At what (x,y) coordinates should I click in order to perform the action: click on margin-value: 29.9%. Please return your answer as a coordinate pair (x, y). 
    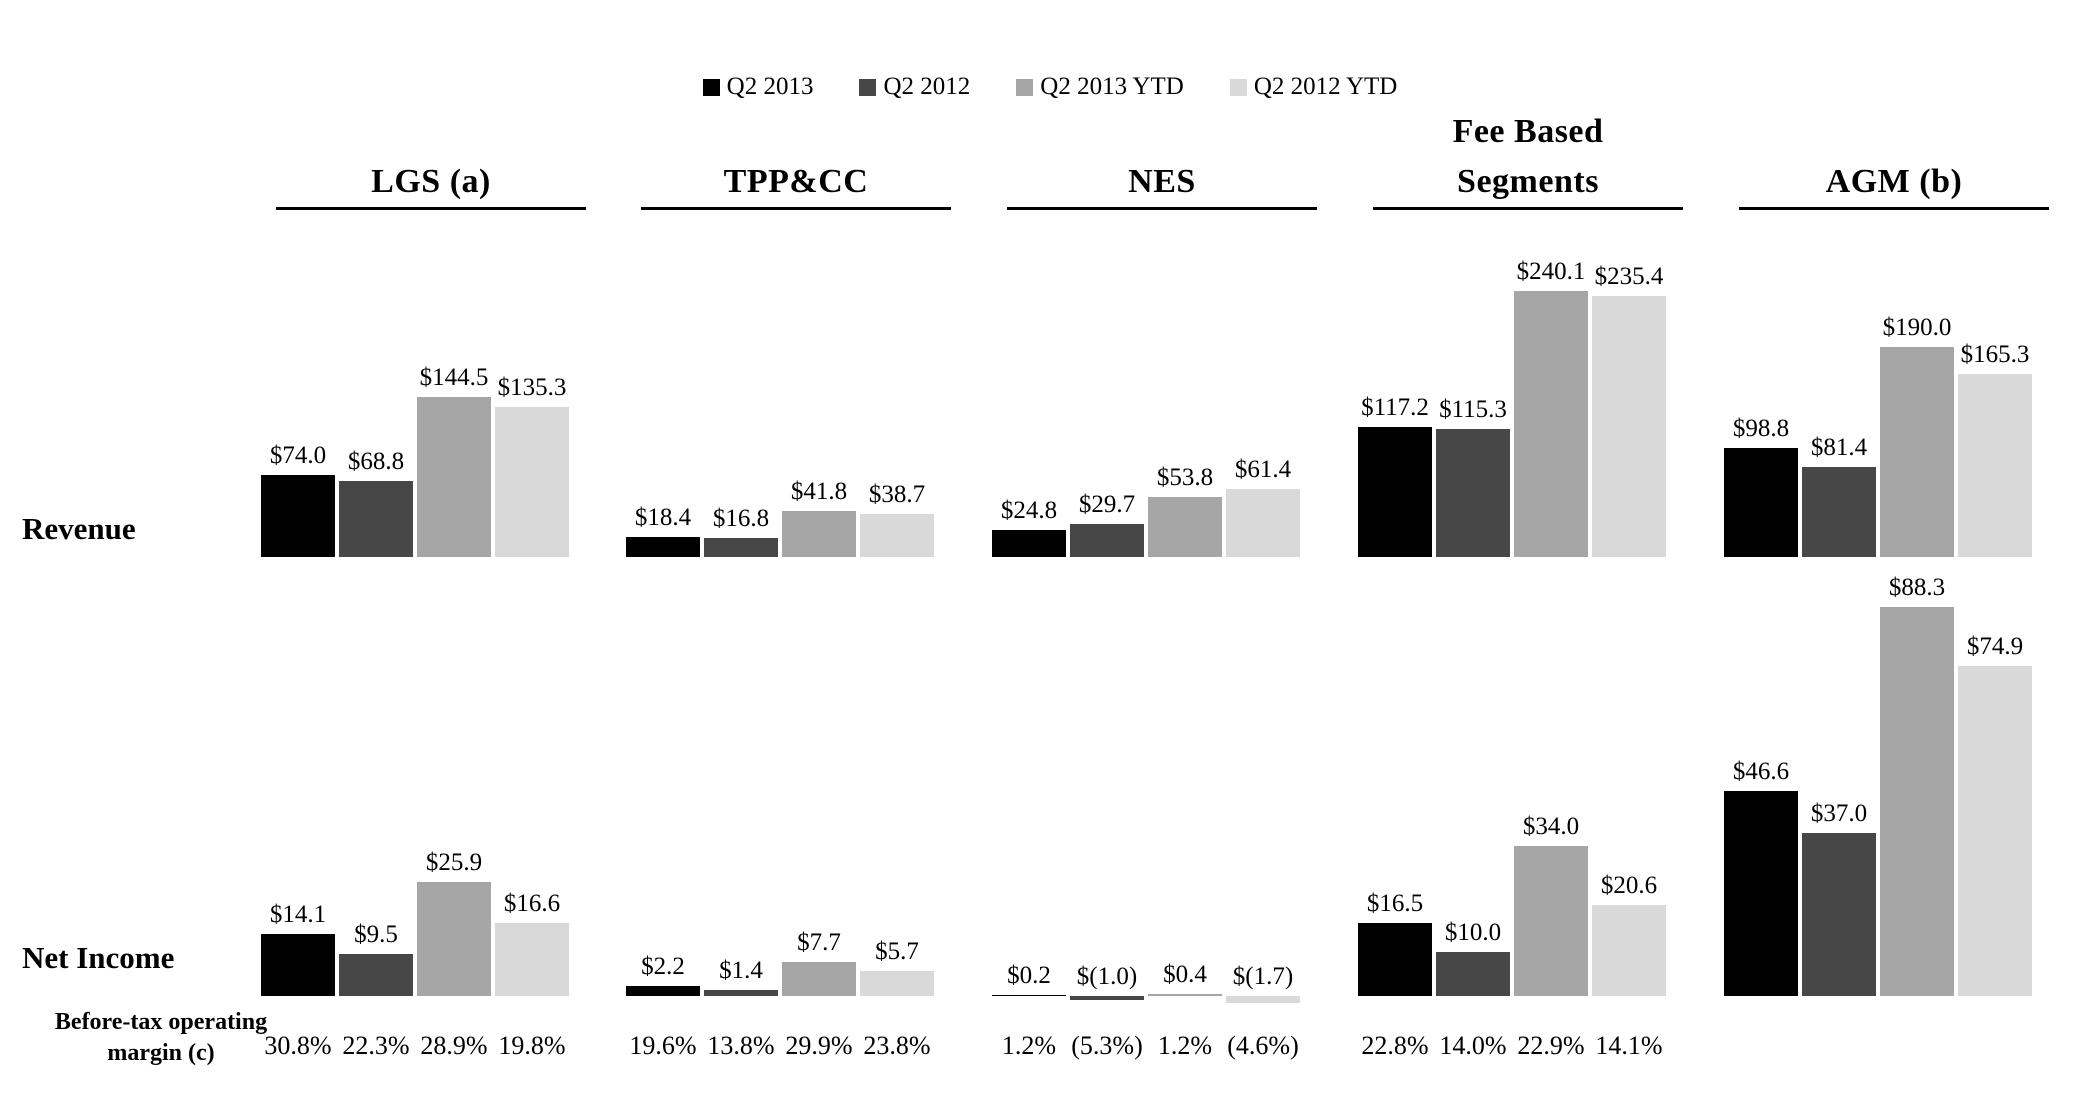
    Looking at the image, I should click on (819, 1045).